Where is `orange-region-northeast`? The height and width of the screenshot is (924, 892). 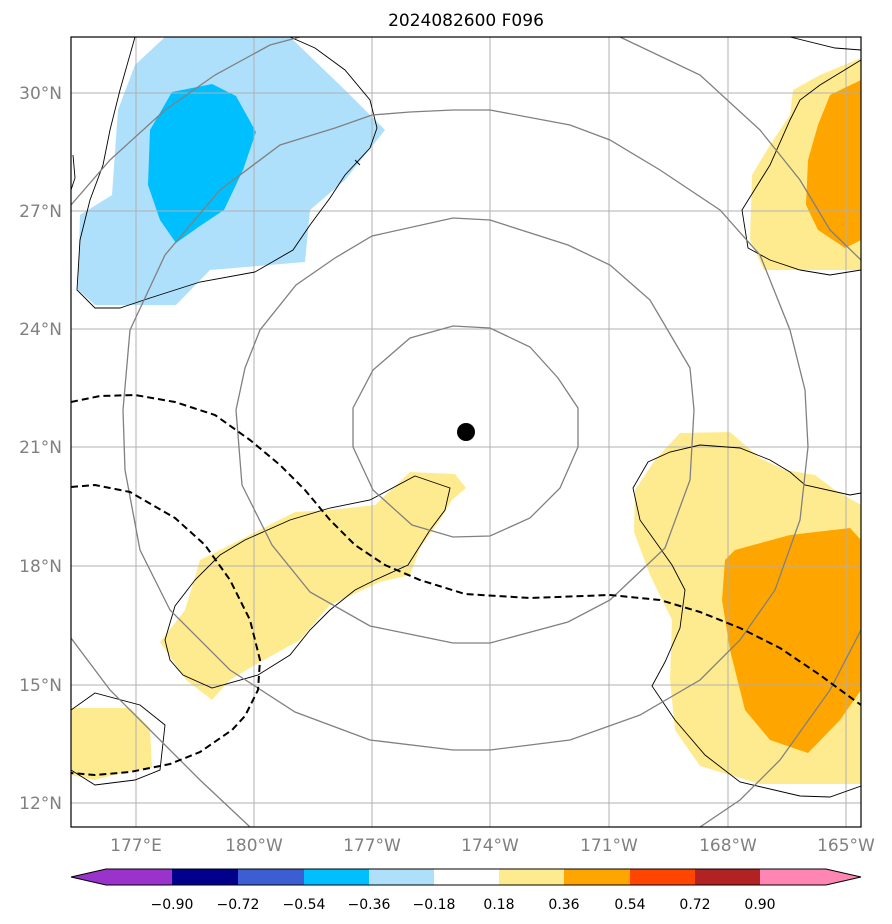
orange-region-northeast is located at coordinates (833, 164).